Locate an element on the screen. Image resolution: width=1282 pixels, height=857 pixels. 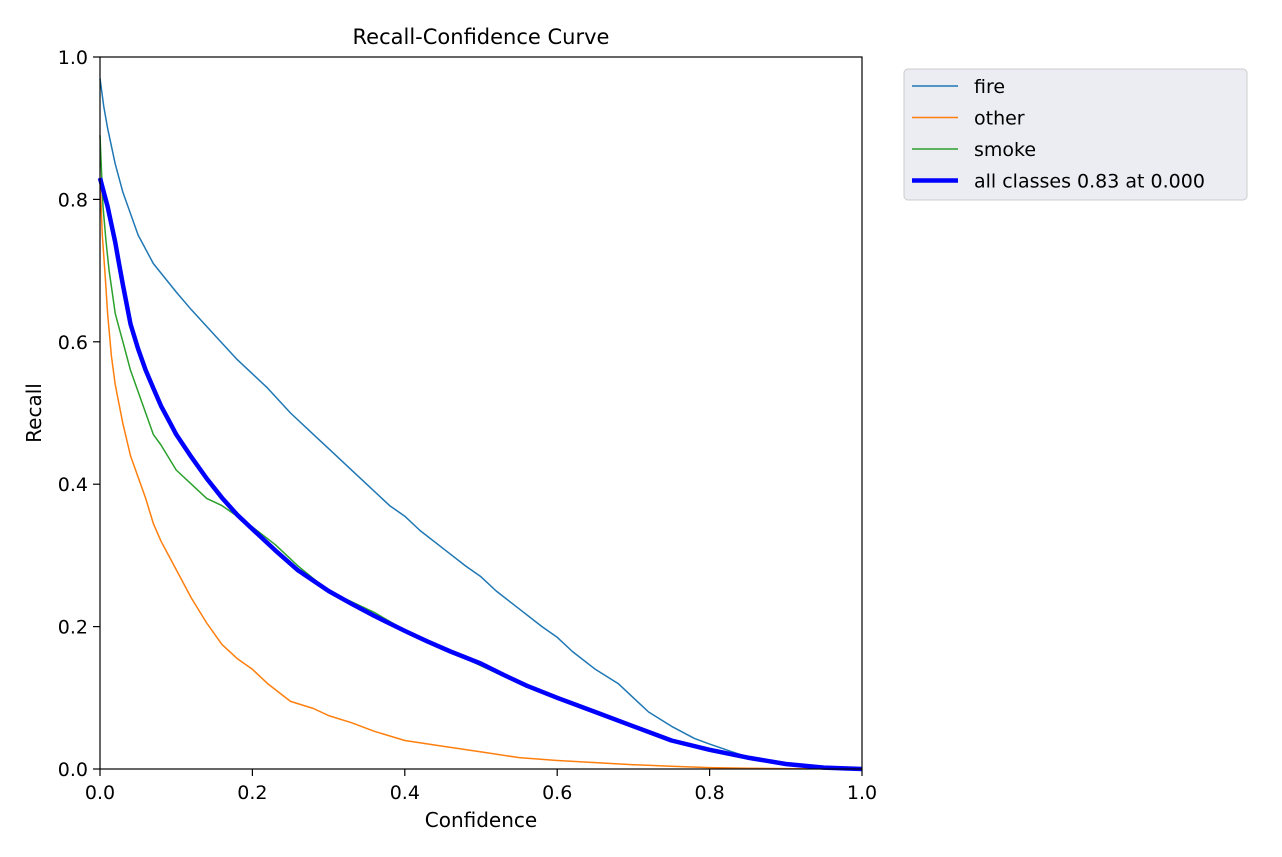
x-tick-label: 0.2 is located at coordinates (252, 793).